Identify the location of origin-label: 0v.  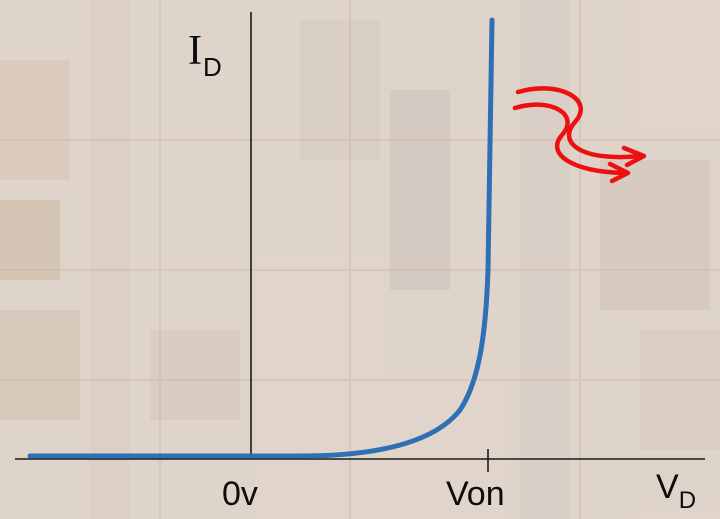
(240, 494).